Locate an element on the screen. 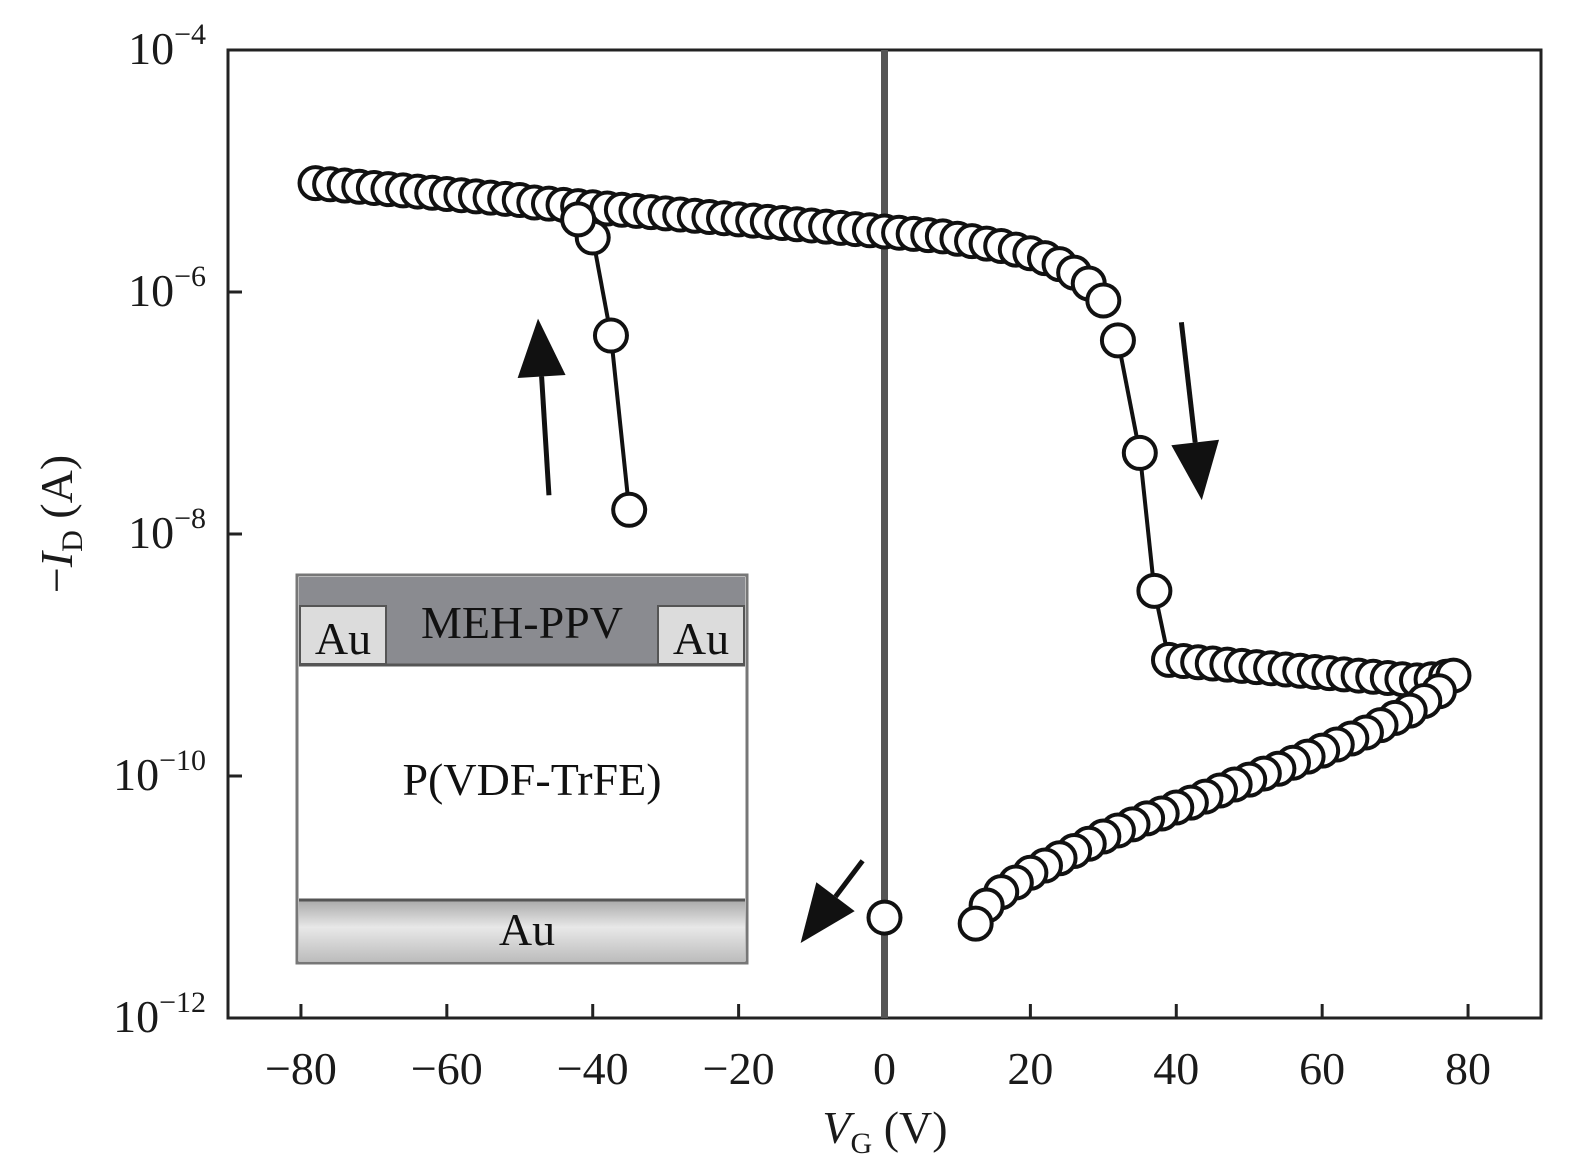 This screenshot has height=1175, width=1575. inset-top-label: MEH-PPV is located at coordinates (522, 622).